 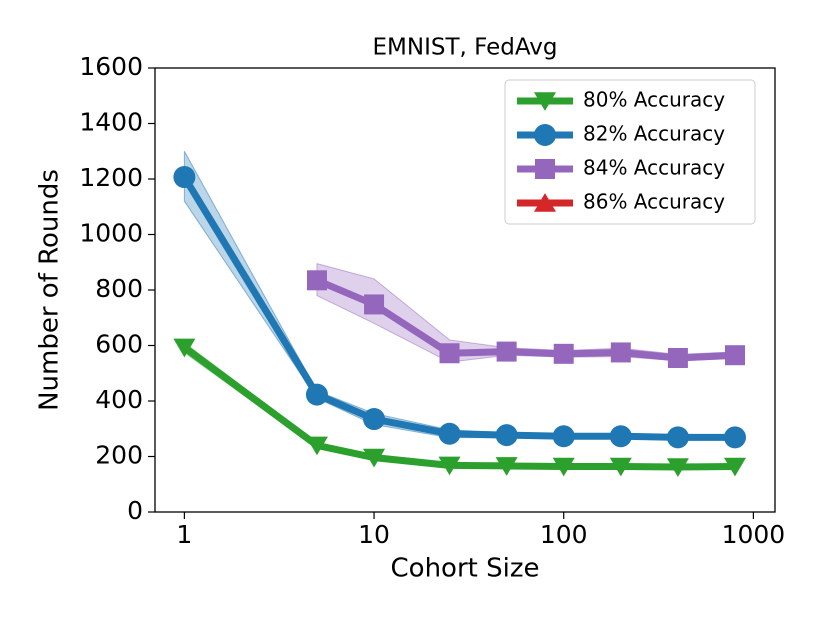 I want to click on legend-label: 86% Accuracy, so click(x=654, y=202).